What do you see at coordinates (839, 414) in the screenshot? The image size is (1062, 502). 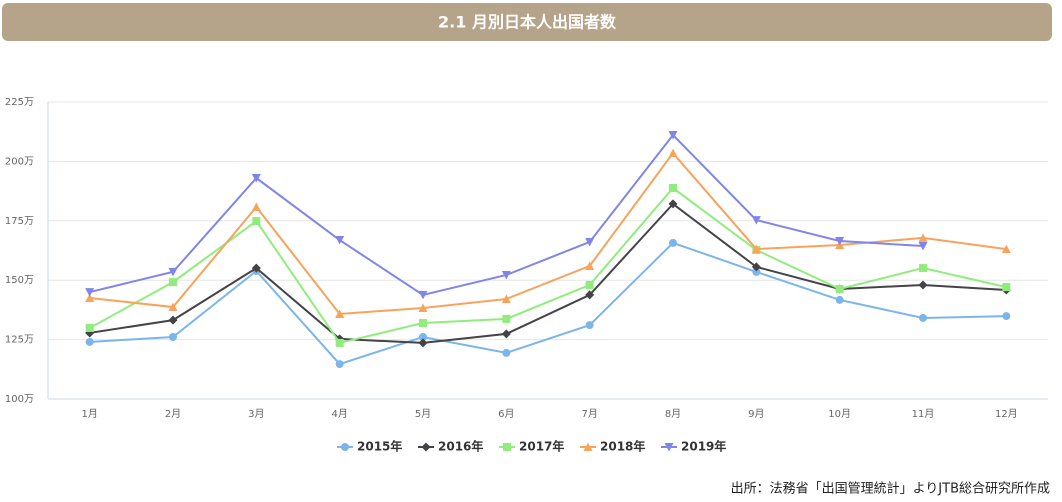 I see `x-tick-label: 10月` at bounding box center [839, 414].